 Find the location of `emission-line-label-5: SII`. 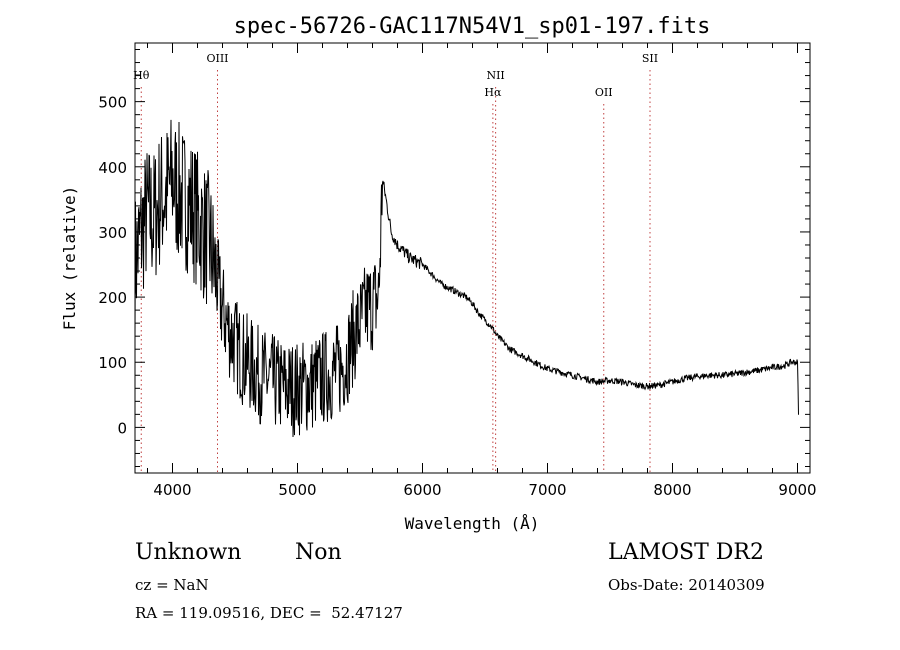

emission-line-label-5: SII is located at coordinates (650, 58).